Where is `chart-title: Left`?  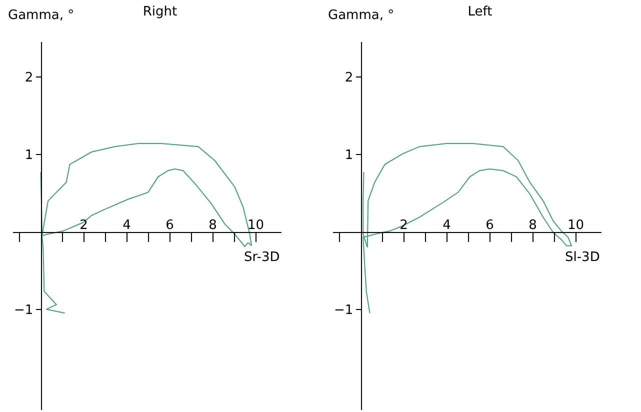 chart-title: Left is located at coordinates (480, 12).